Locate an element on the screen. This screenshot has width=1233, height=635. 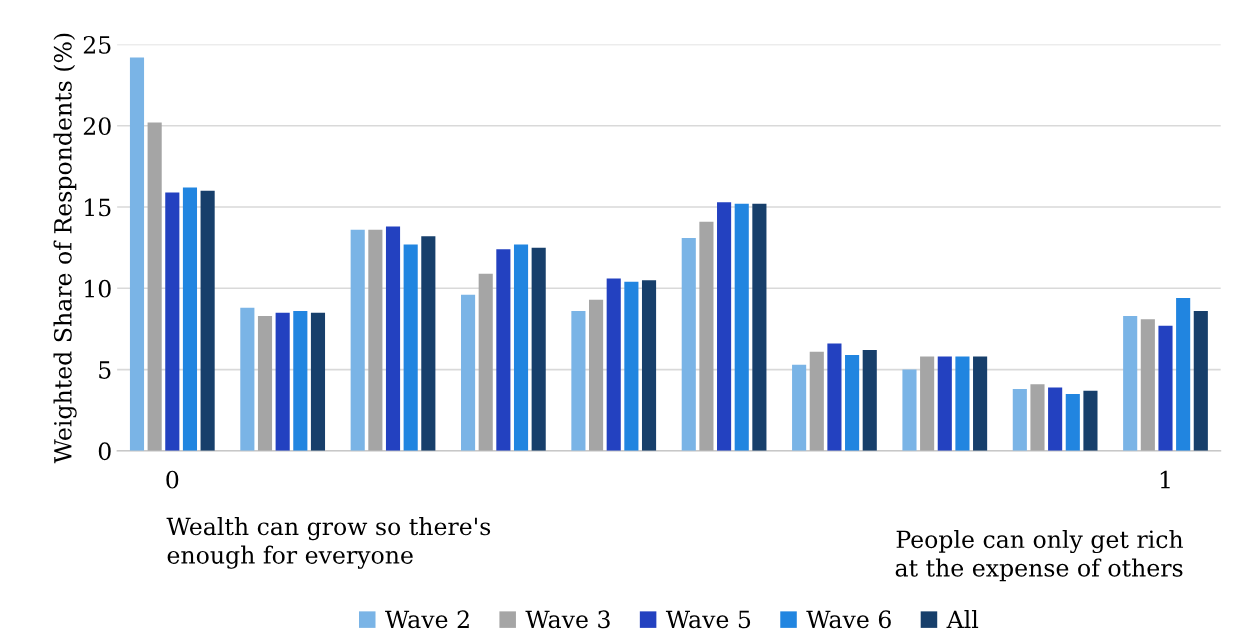
legend-label: Wave 2 is located at coordinates (427, 619).